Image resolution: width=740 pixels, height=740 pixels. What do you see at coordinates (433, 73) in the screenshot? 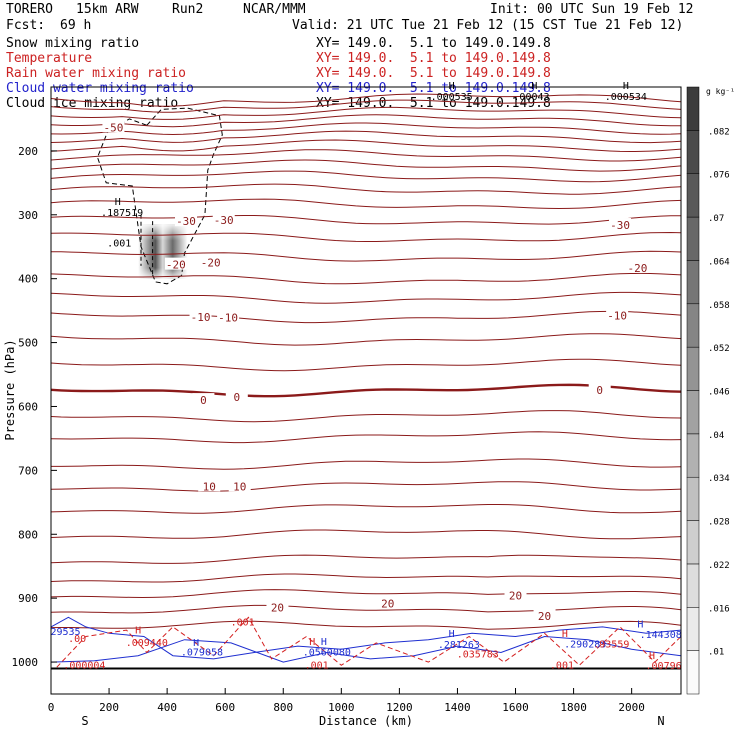
I see `legend-rain-xy: XY= 149.0. 5.1 to 149.0.149.8` at bounding box center [433, 73].